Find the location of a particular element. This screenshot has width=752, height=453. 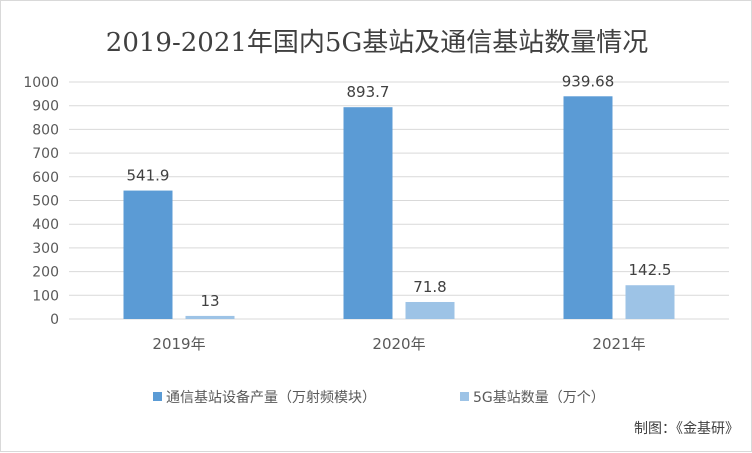

x-category-label: 2019年 is located at coordinates (178, 344).